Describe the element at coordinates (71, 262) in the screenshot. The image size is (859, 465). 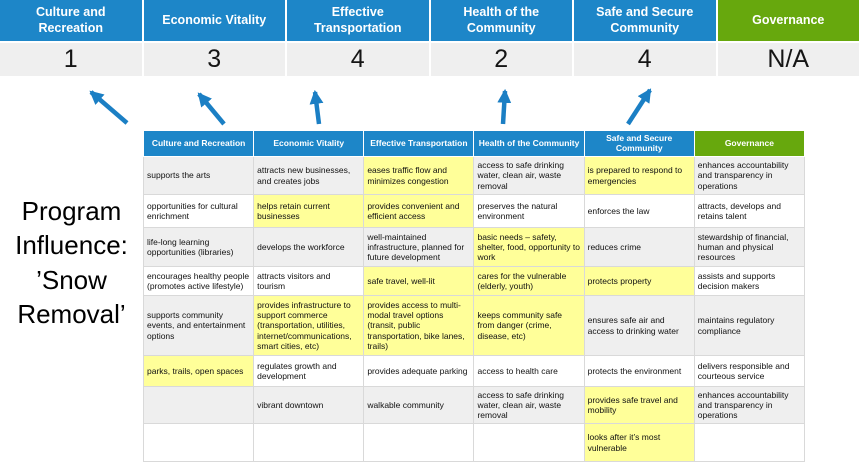
I see `program-influence-title: Program Influence: ’Snow Removal’` at that location.